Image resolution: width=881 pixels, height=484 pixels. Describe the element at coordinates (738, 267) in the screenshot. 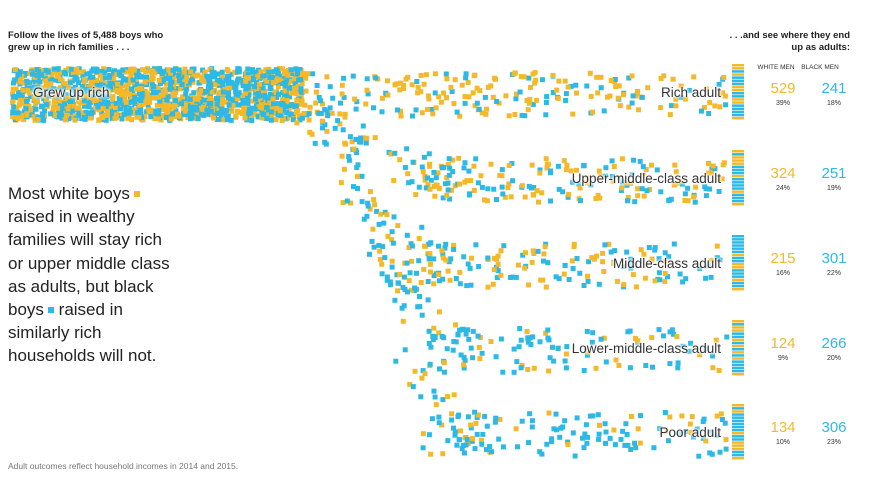

I see `strip-middle-class-adult` at that location.